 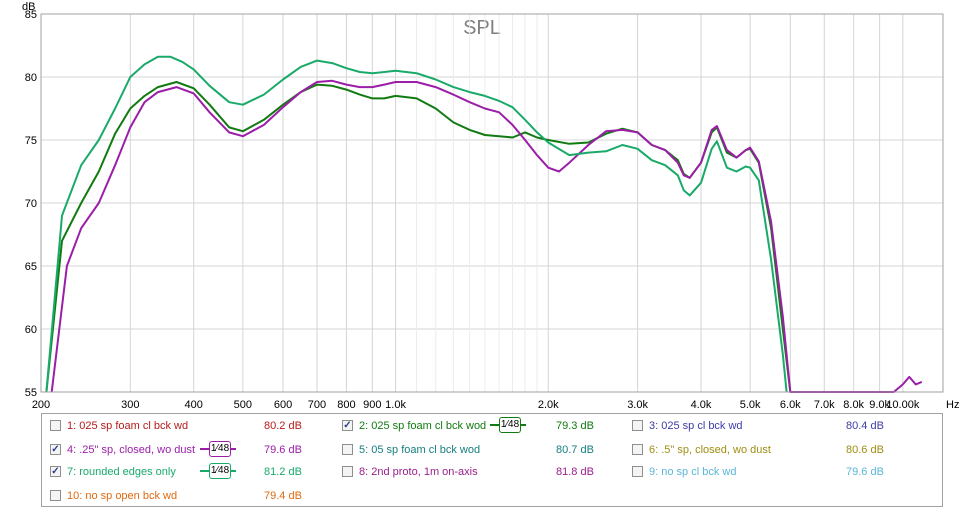 What do you see at coordinates (283, 426) in the screenshot?
I see `legend-value-1: 80.2 dB` at bounding box center [283, 426].